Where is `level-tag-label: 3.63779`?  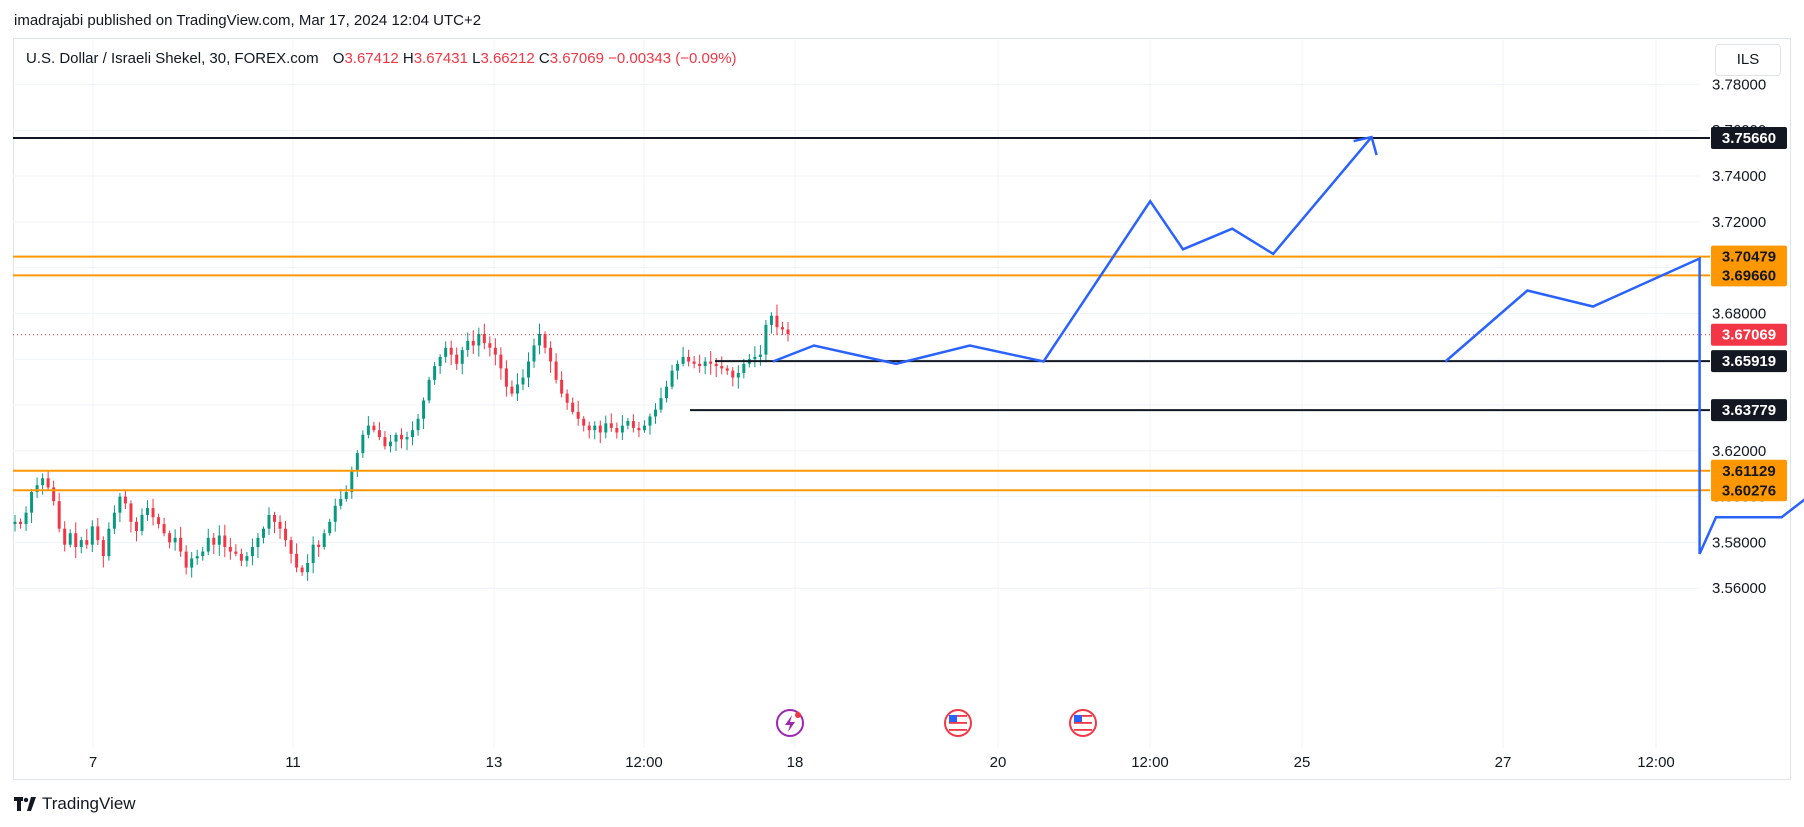
level-tag-label: 3.63779 is located at coordinates (1749, 410).